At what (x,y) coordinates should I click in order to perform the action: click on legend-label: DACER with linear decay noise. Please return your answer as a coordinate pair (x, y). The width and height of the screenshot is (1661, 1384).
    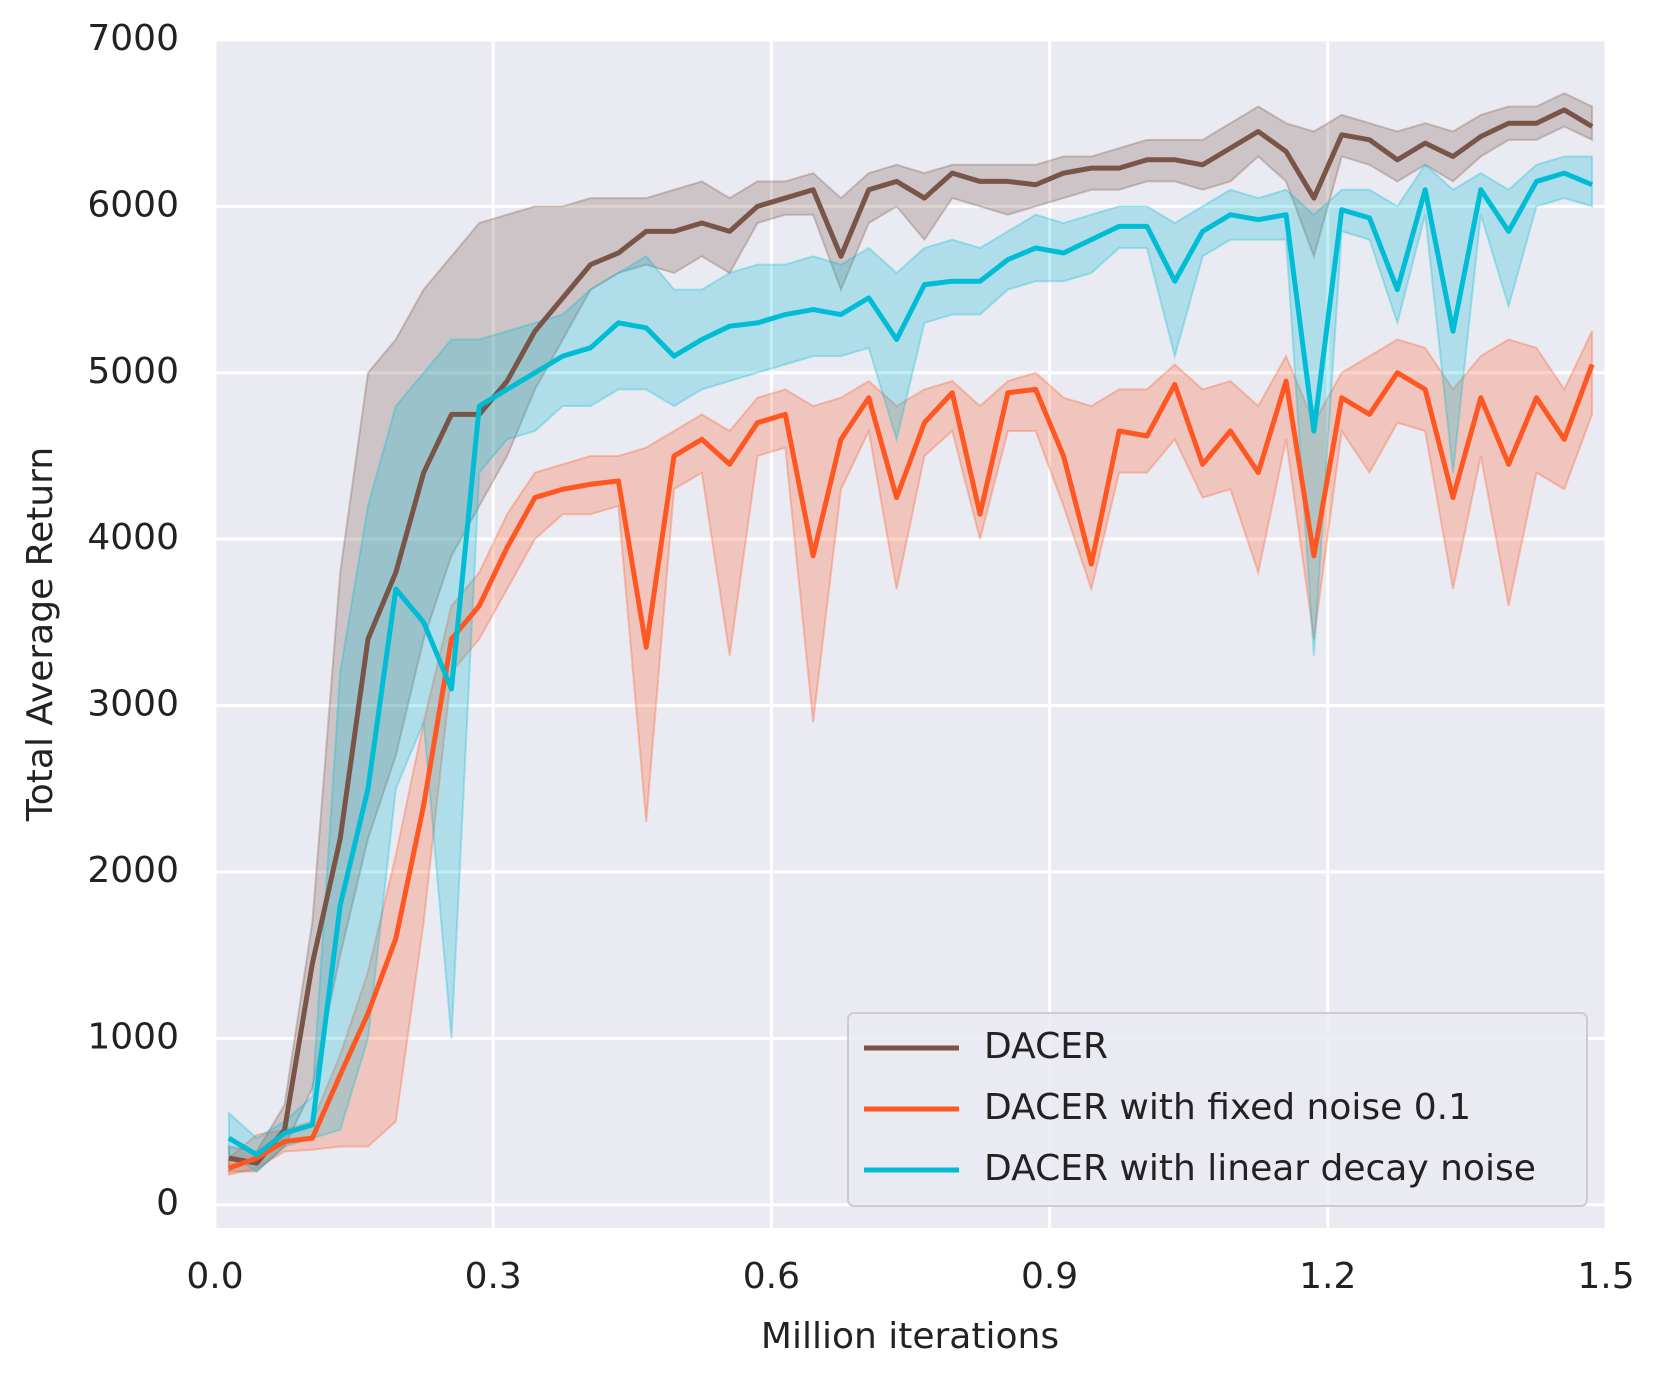
    Looking at the image, I should click on (1260, 1168).